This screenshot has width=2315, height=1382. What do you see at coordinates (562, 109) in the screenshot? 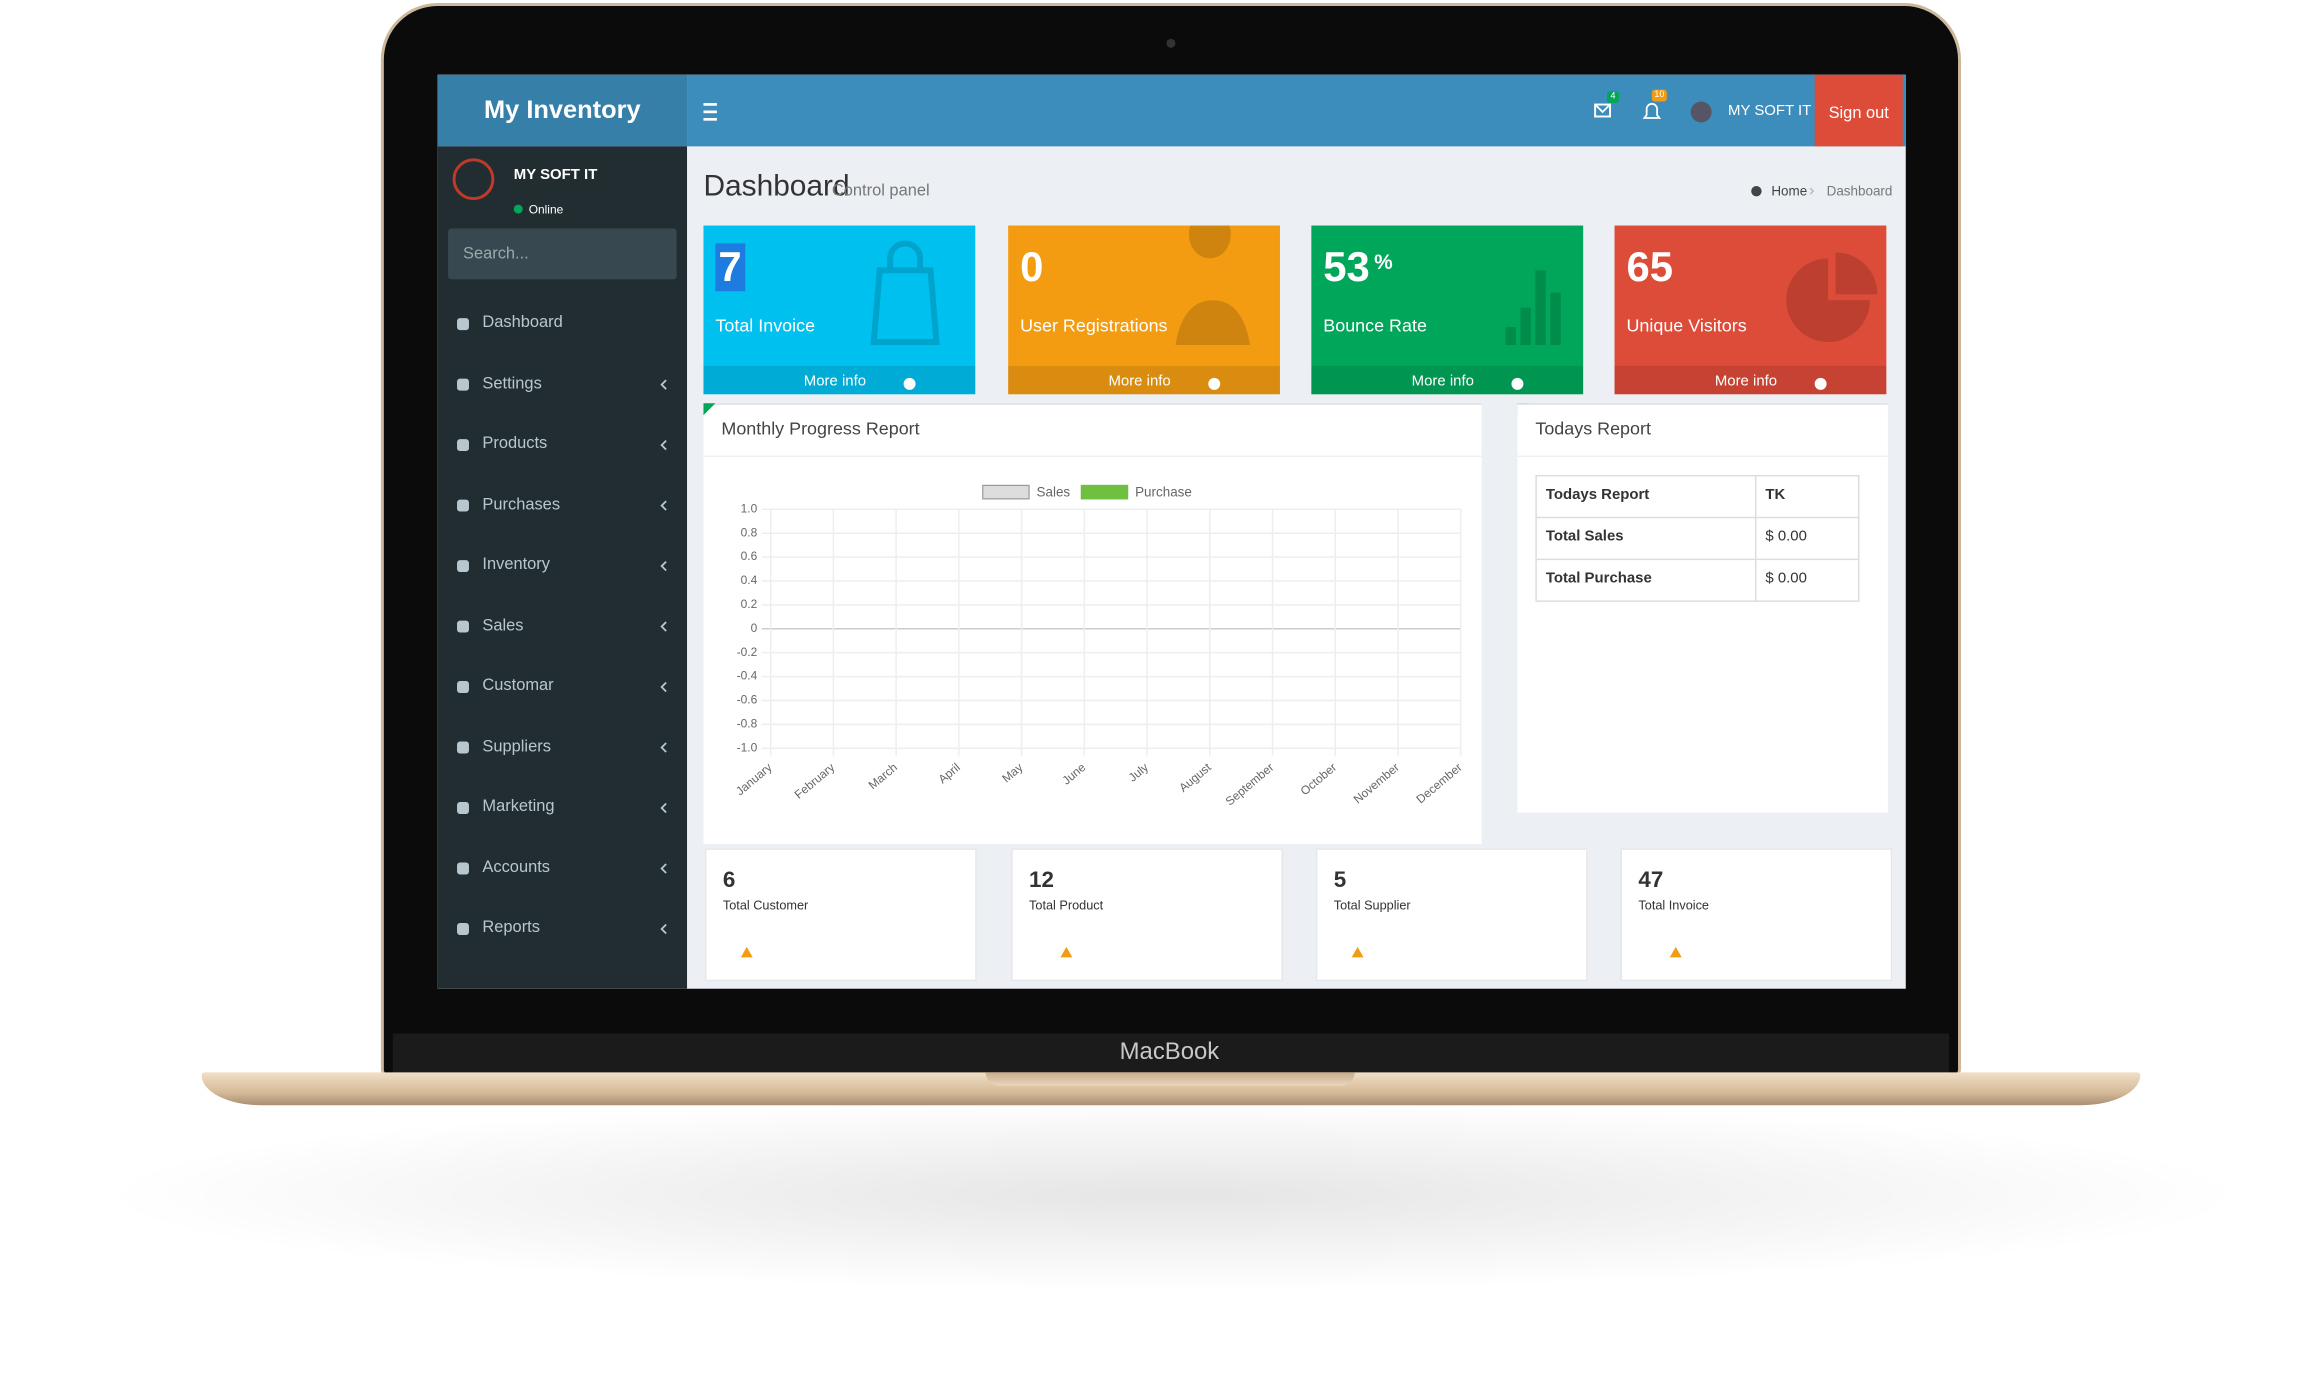
I see `app-title: My Inventory` at bounding box center [562, 109].